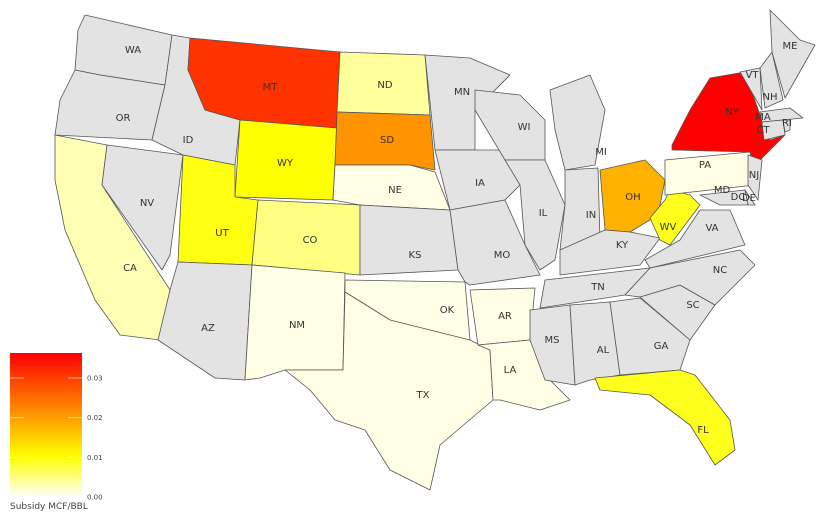  What do you see at coordinates (502, 255) in the screenshot?
I see `state-label-mo: MO` at bounding box center [502, 255].